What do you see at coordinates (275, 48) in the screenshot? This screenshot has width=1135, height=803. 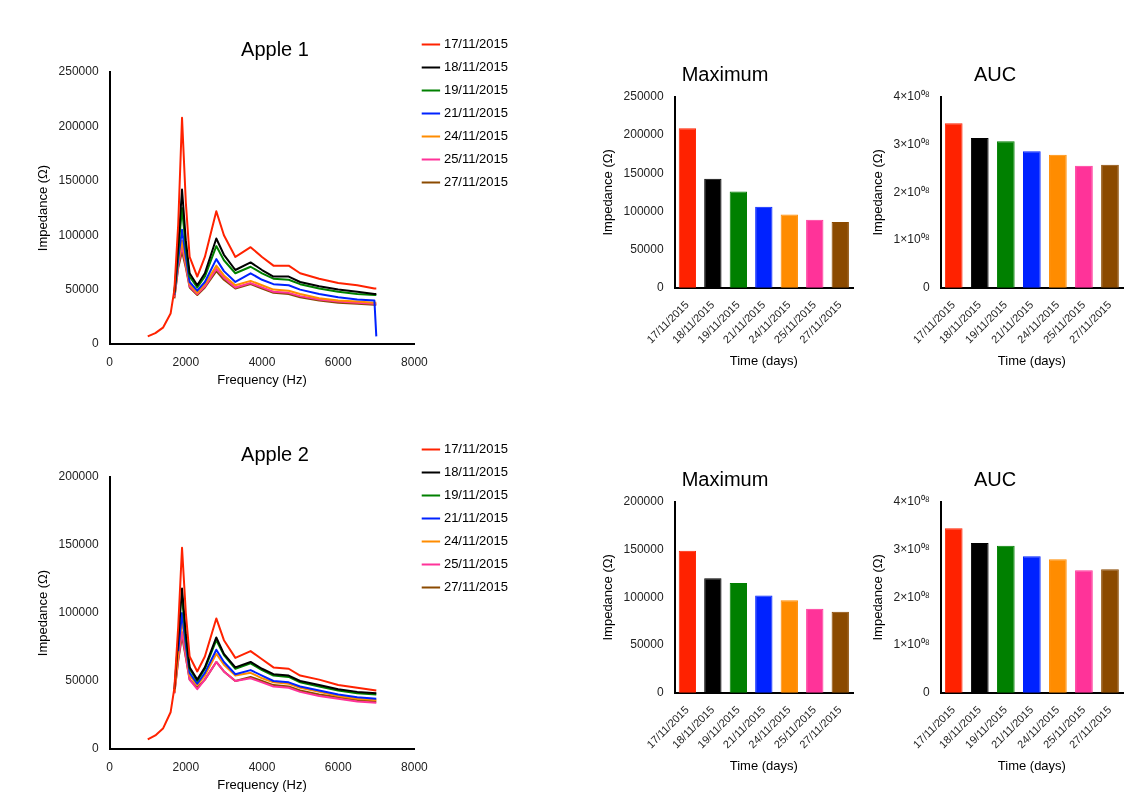 I see `chart-title: Apple 1` at bounding box center [275, 48].